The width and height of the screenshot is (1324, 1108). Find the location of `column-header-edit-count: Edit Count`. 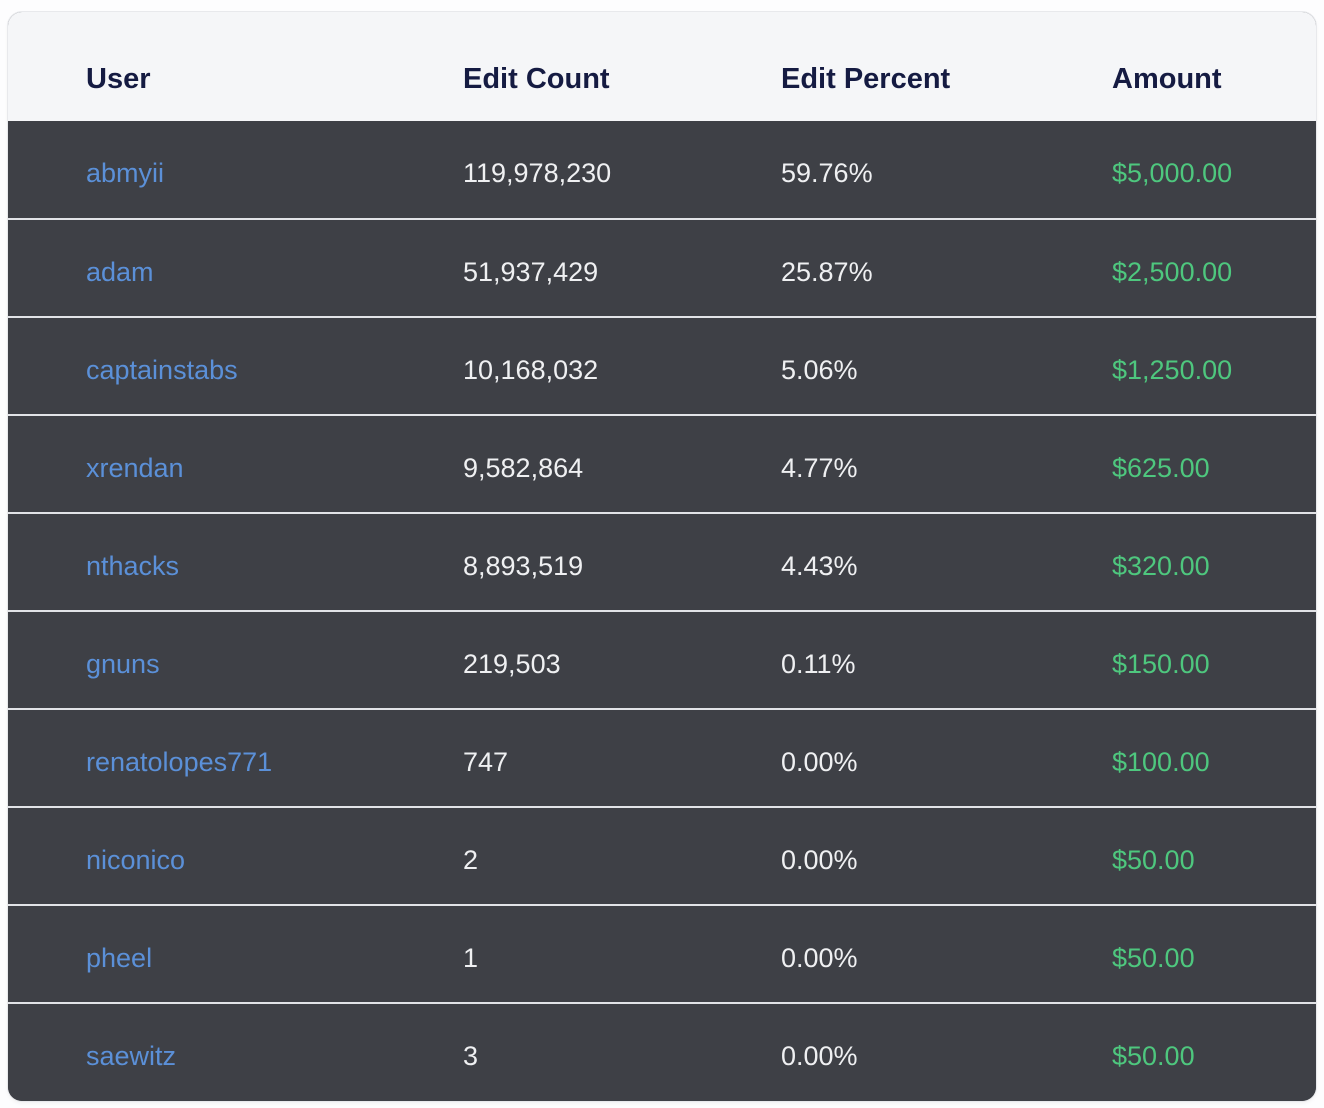

column-header-edit-count: Edit Count is located at coordinates (614, 66).